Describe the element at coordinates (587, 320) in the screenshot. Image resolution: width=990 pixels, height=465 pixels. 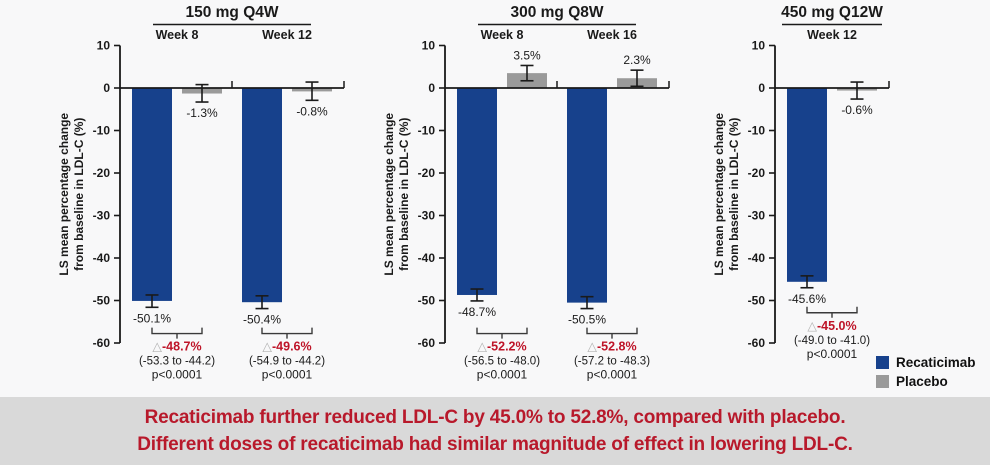
I see `bar-value-label: -50.5%` at that location.